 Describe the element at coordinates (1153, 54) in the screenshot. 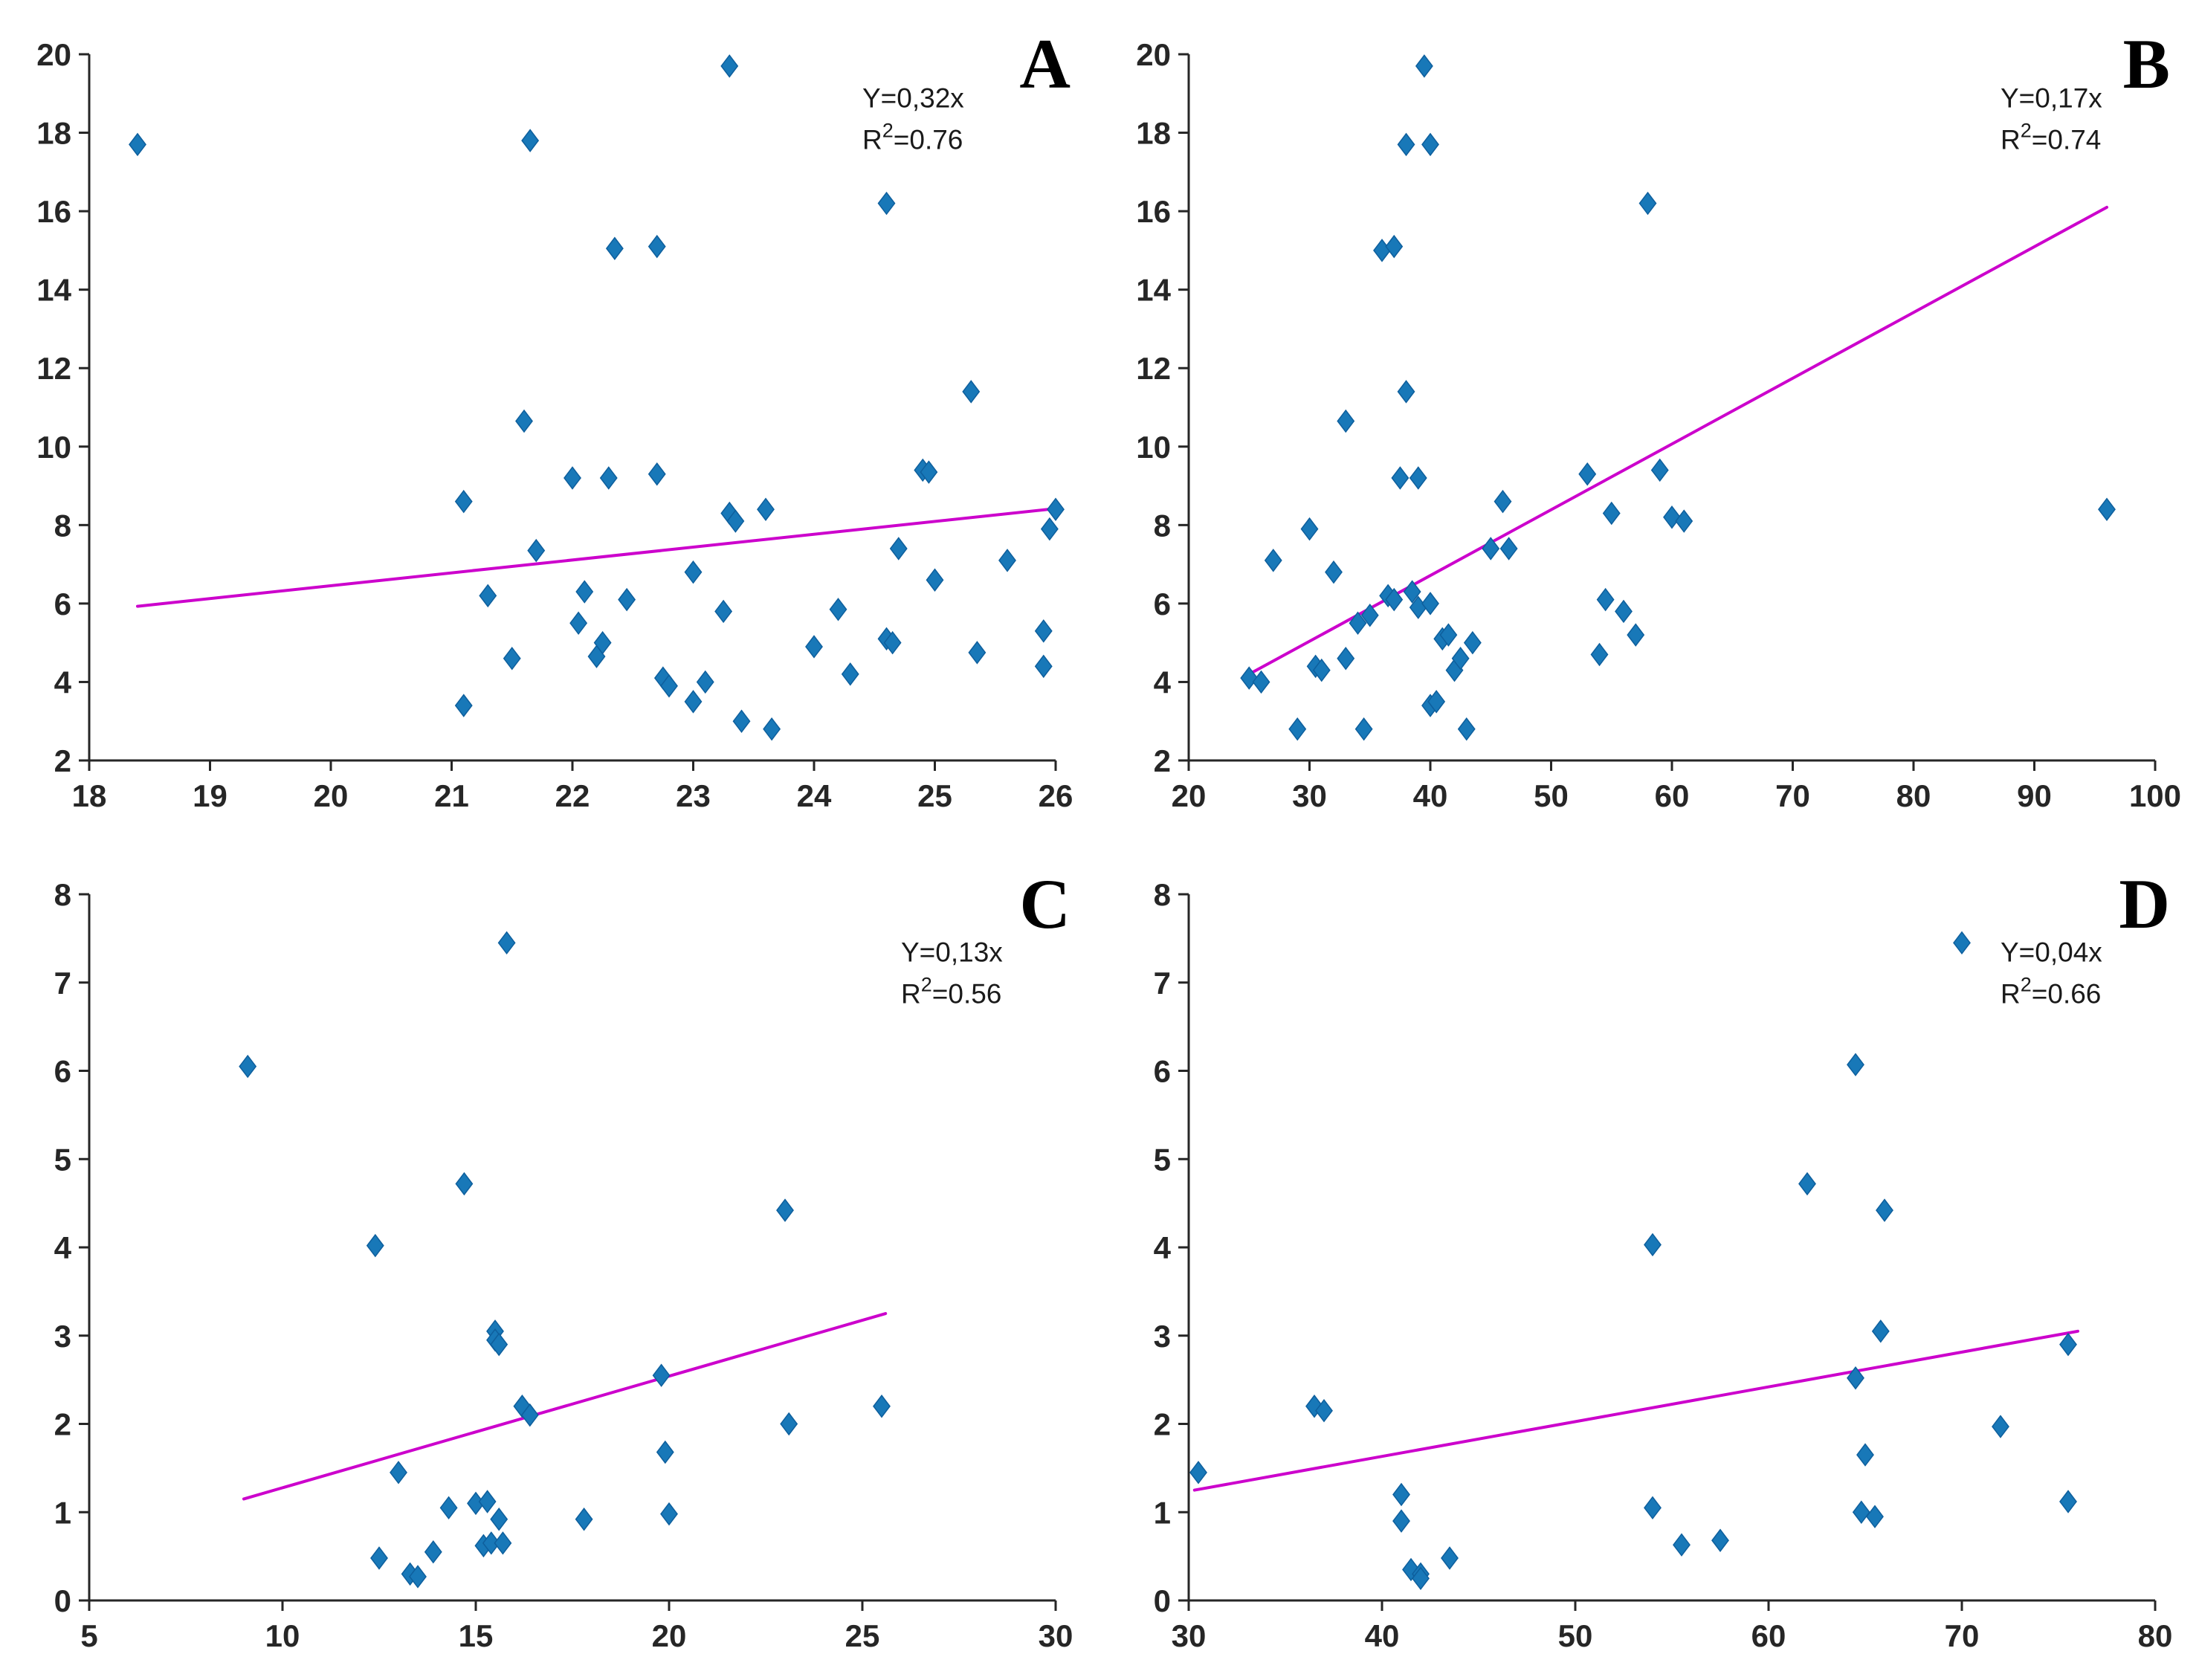

I see `y-tick-label: 20` at that location.